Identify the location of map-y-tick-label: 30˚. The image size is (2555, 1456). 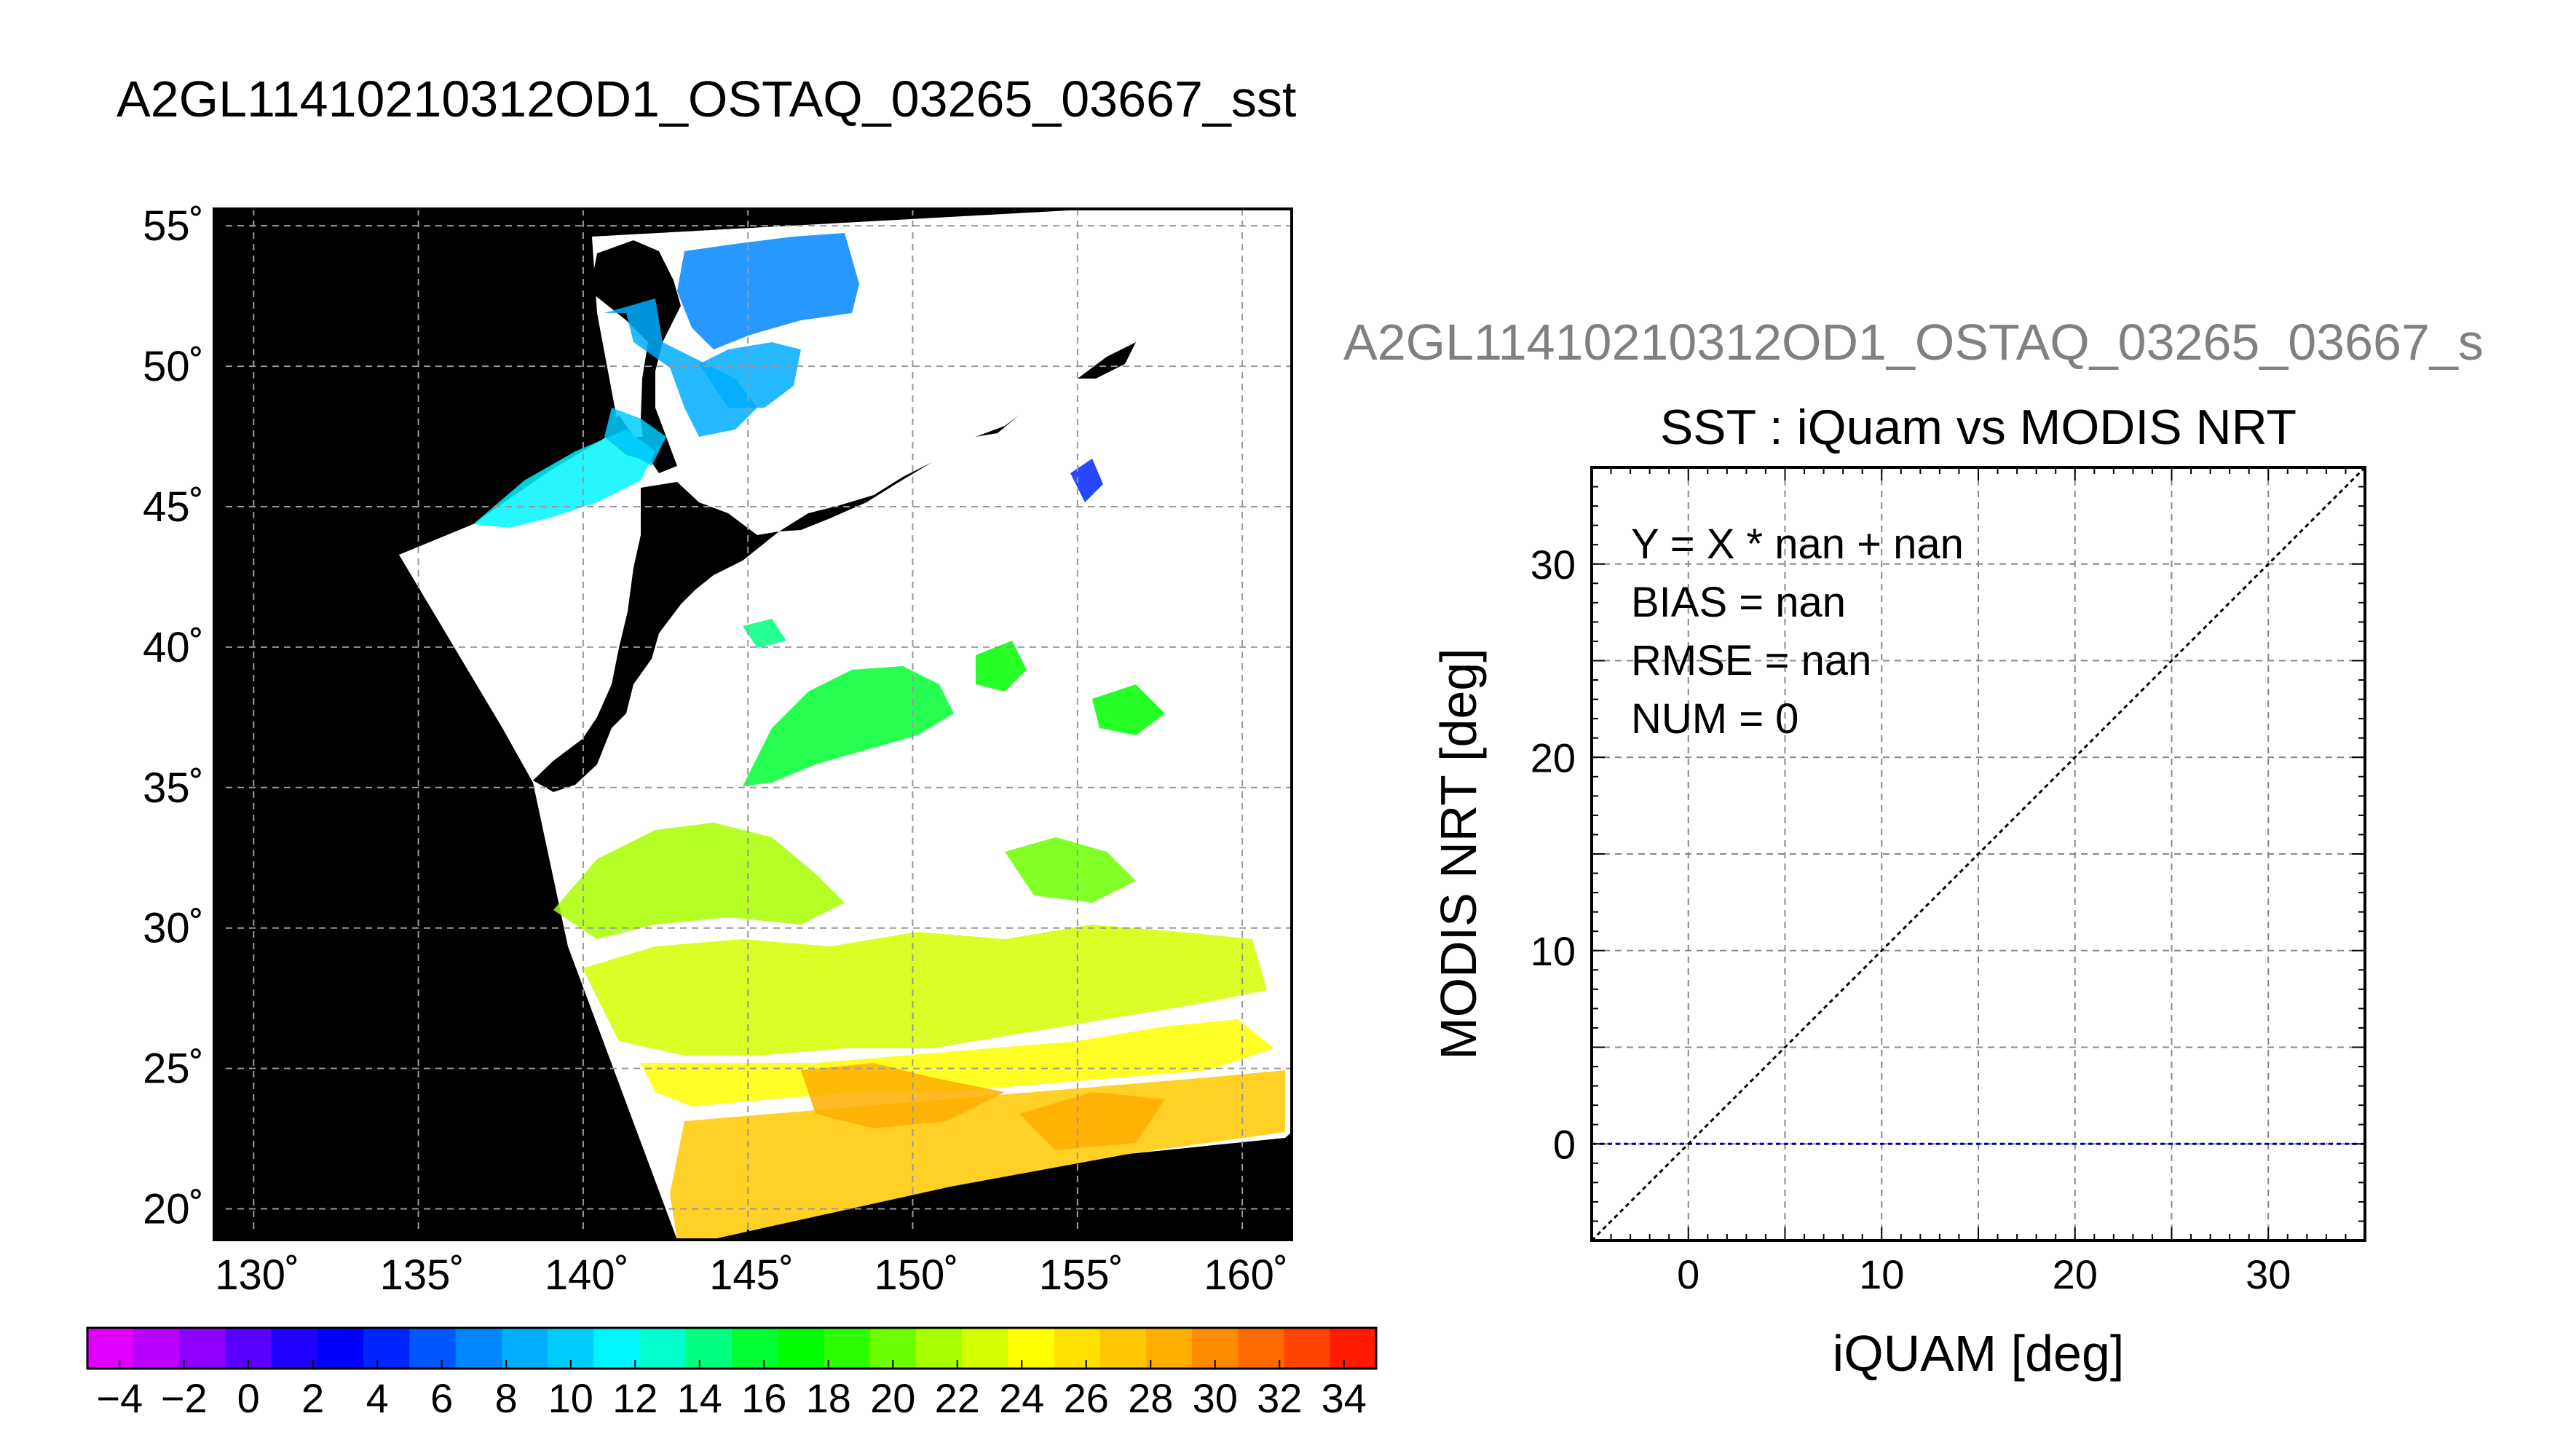
(173, 928).